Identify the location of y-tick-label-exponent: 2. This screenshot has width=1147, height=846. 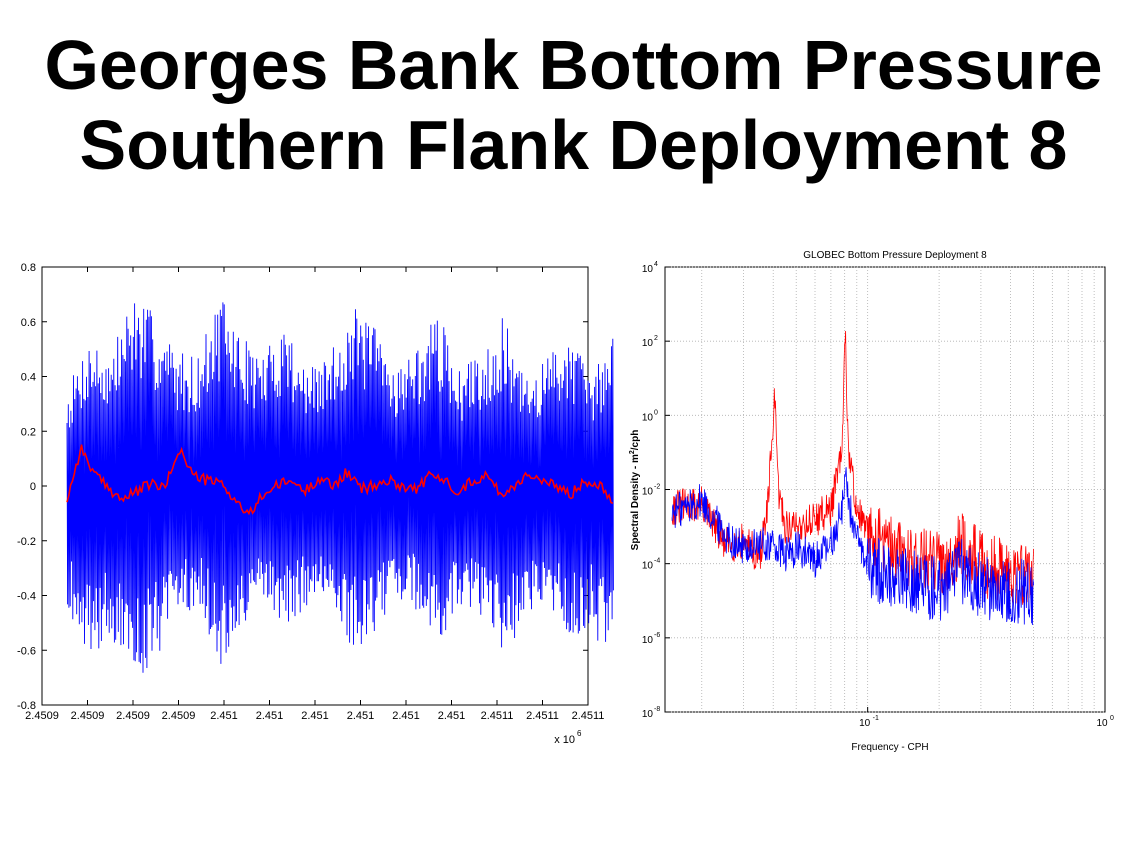
(656, 338).